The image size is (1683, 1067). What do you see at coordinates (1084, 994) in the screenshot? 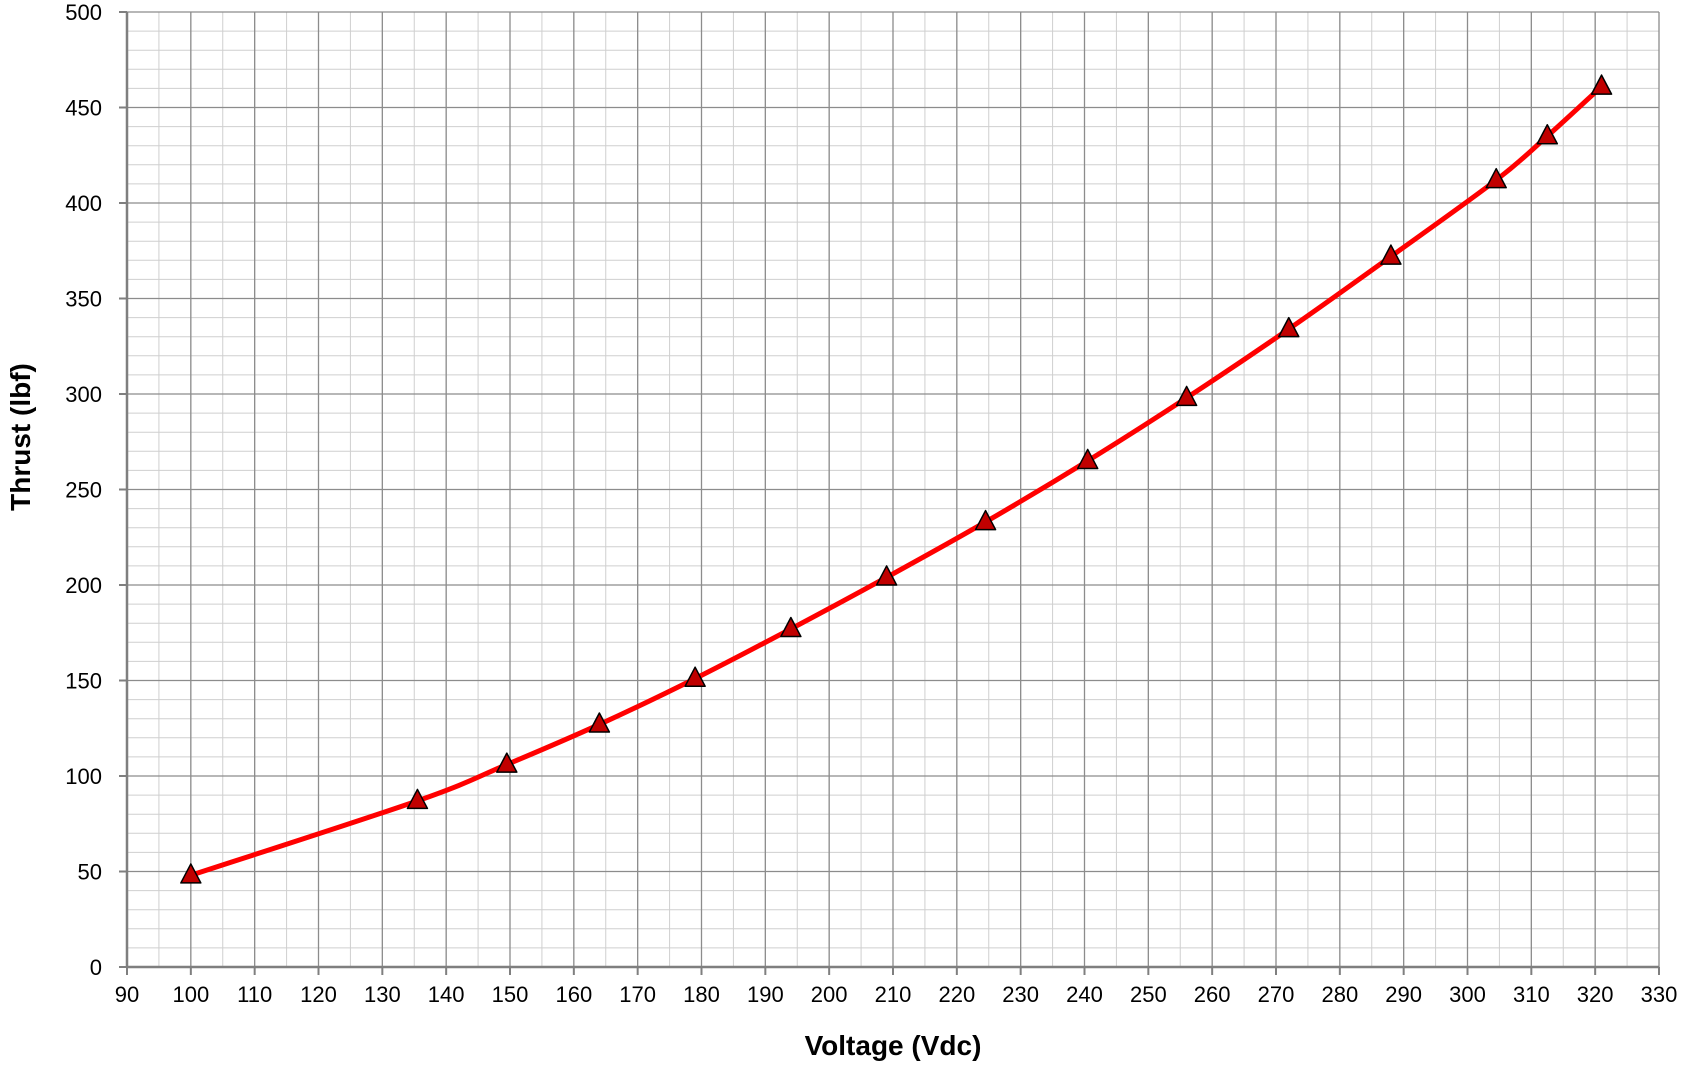
I see `x-tick-label: 240` at bounding box center [1084, 994].